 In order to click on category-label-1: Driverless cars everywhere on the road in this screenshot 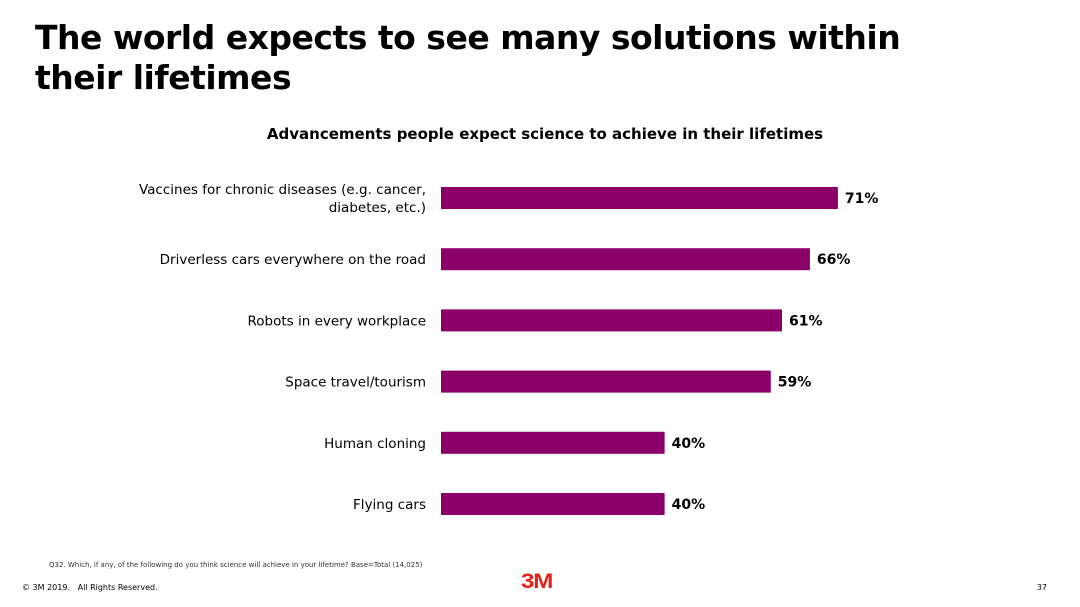, I will do `click(293, 260)`.